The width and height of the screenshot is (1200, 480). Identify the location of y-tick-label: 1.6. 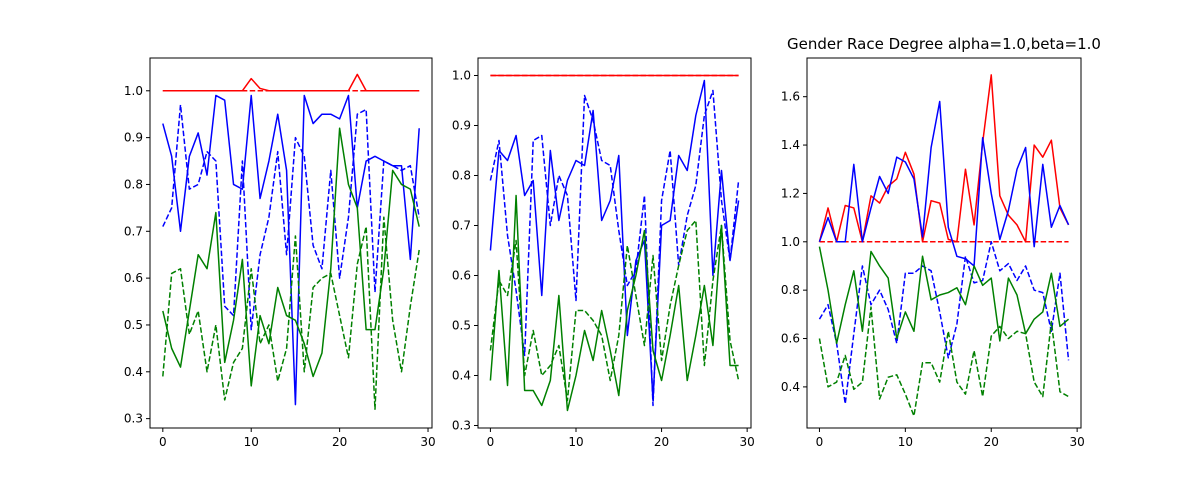
(790, 97).